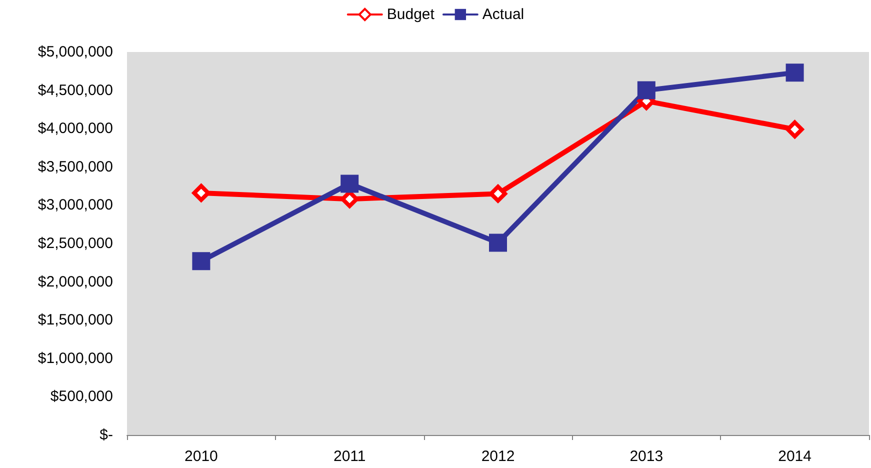 The width and height of the screenshot is (871, 468). What do you see at coordinates (75, 358) in the screenshot?
I see `y-tick-label: $1,000,000` at bounding box center [75, 358].